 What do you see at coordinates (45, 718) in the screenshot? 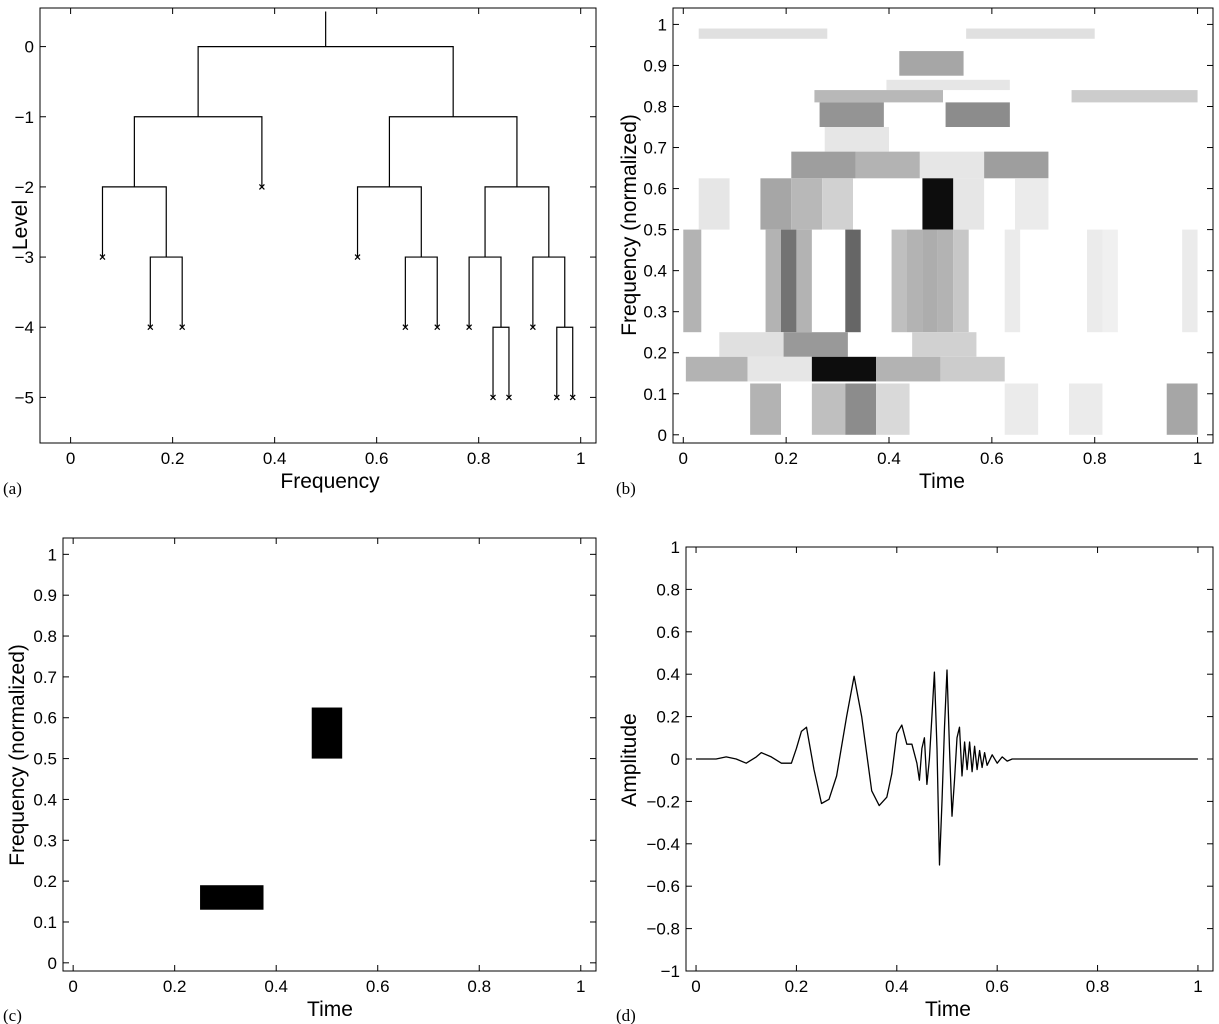
I see `y-tick-label: 0.6` at bounding box center [45, 718].